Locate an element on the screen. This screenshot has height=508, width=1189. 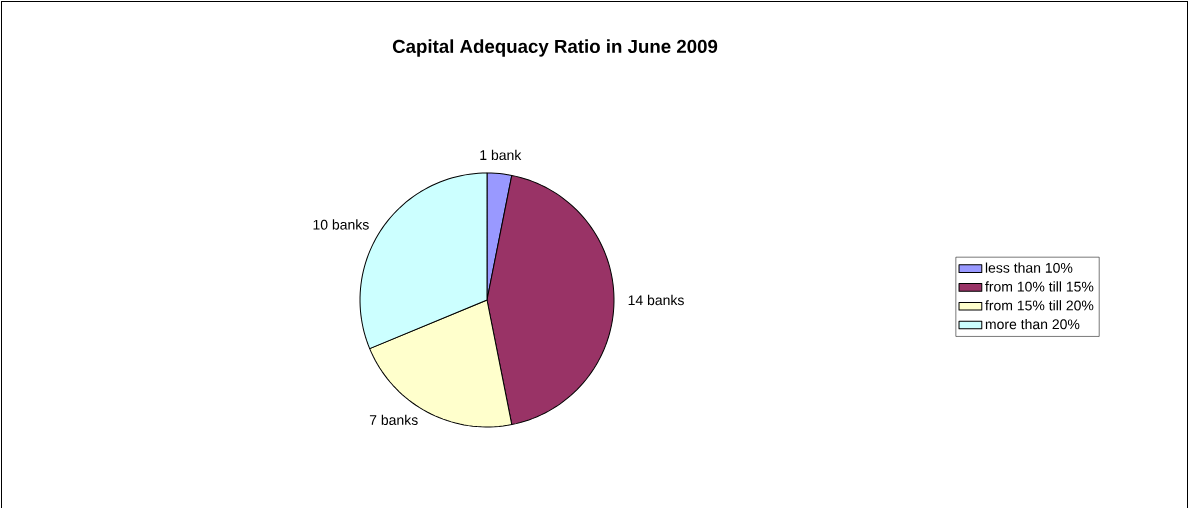
data-label: 14 banks is located at coordinates (656, 300).